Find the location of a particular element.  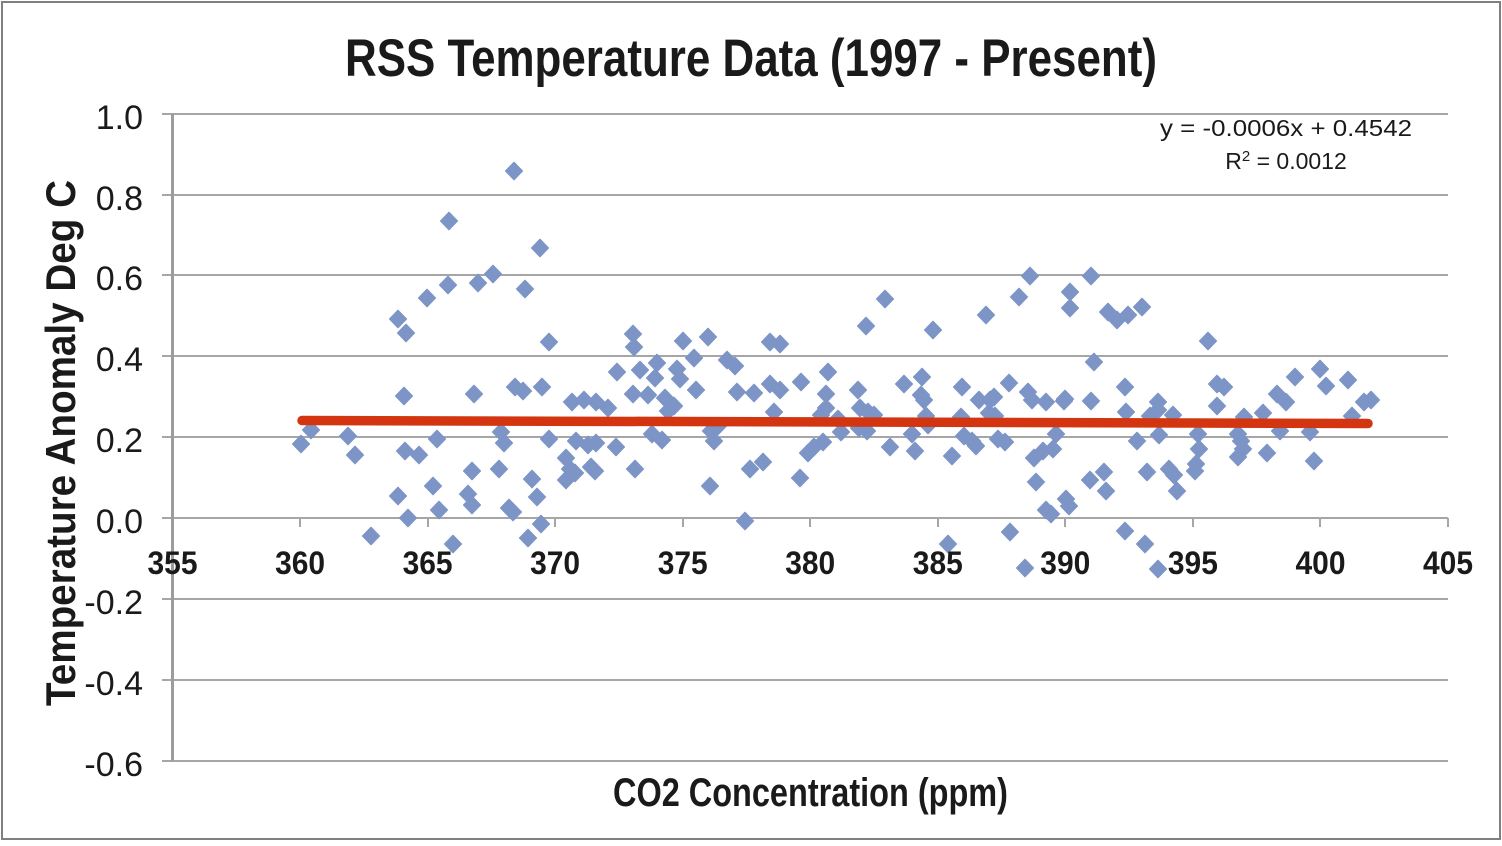

svg-text: 380 is located at coordinates (810, 563).